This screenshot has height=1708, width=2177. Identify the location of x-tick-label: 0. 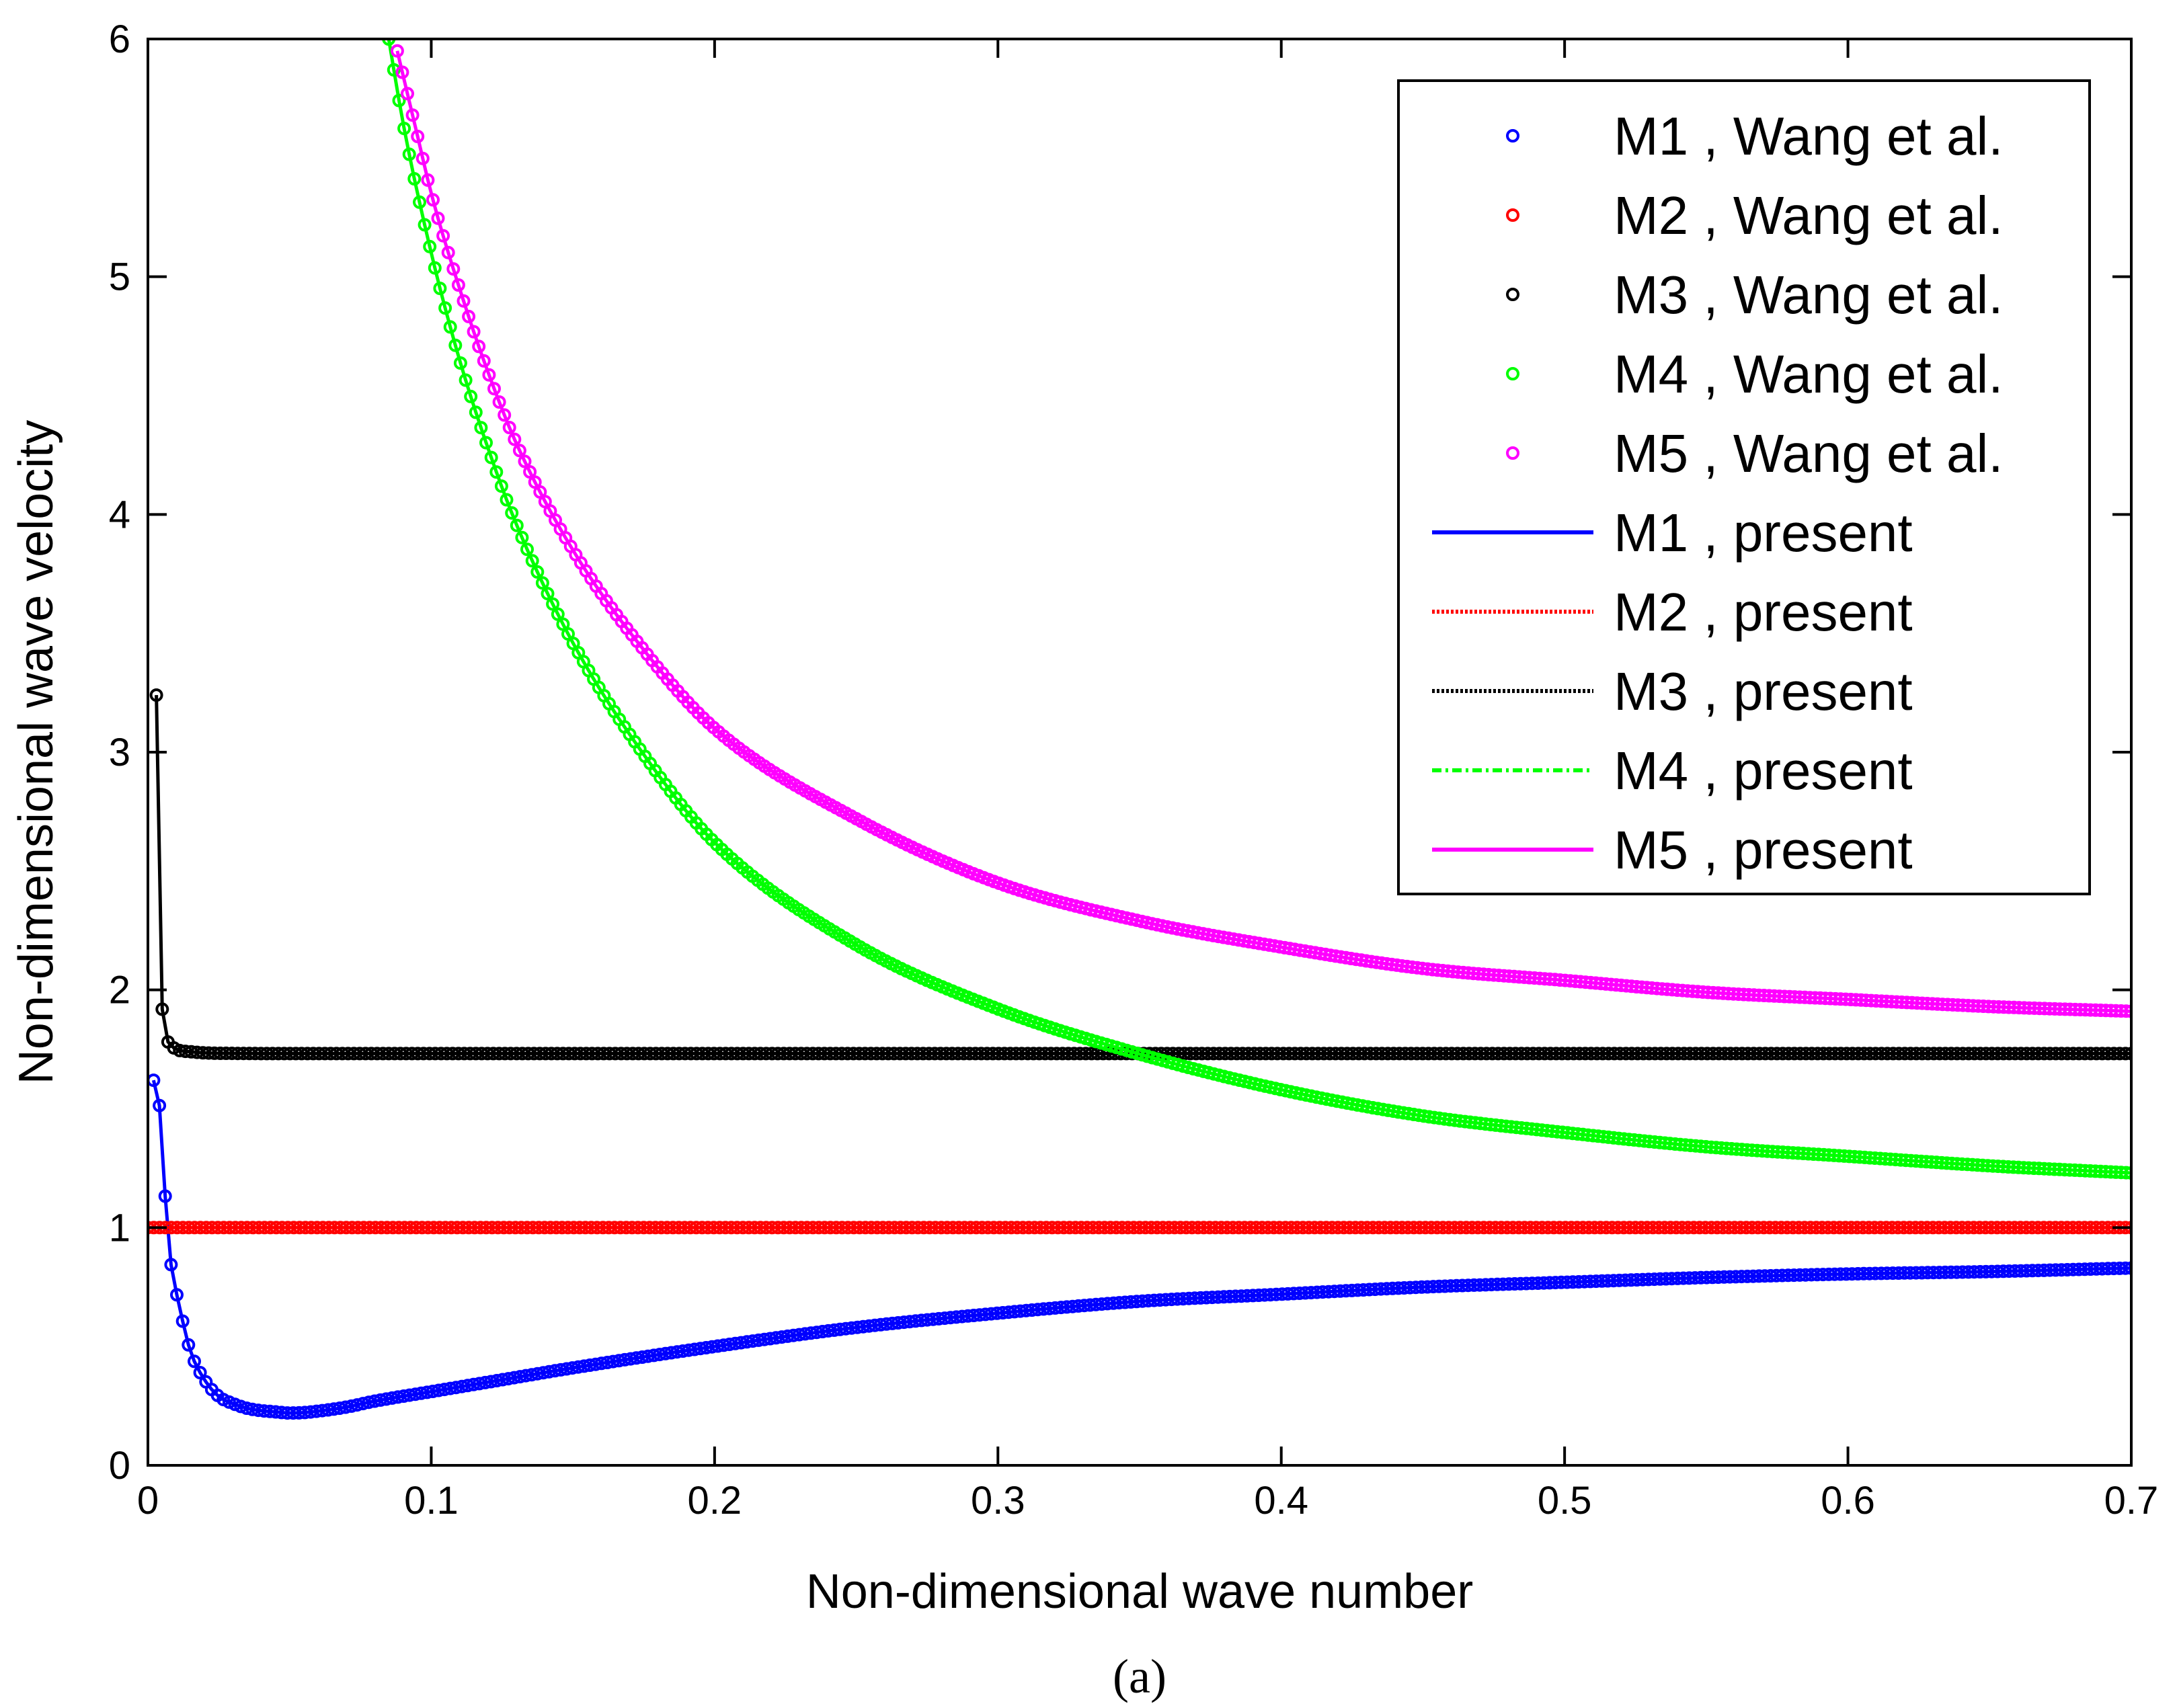
(148, 1500).